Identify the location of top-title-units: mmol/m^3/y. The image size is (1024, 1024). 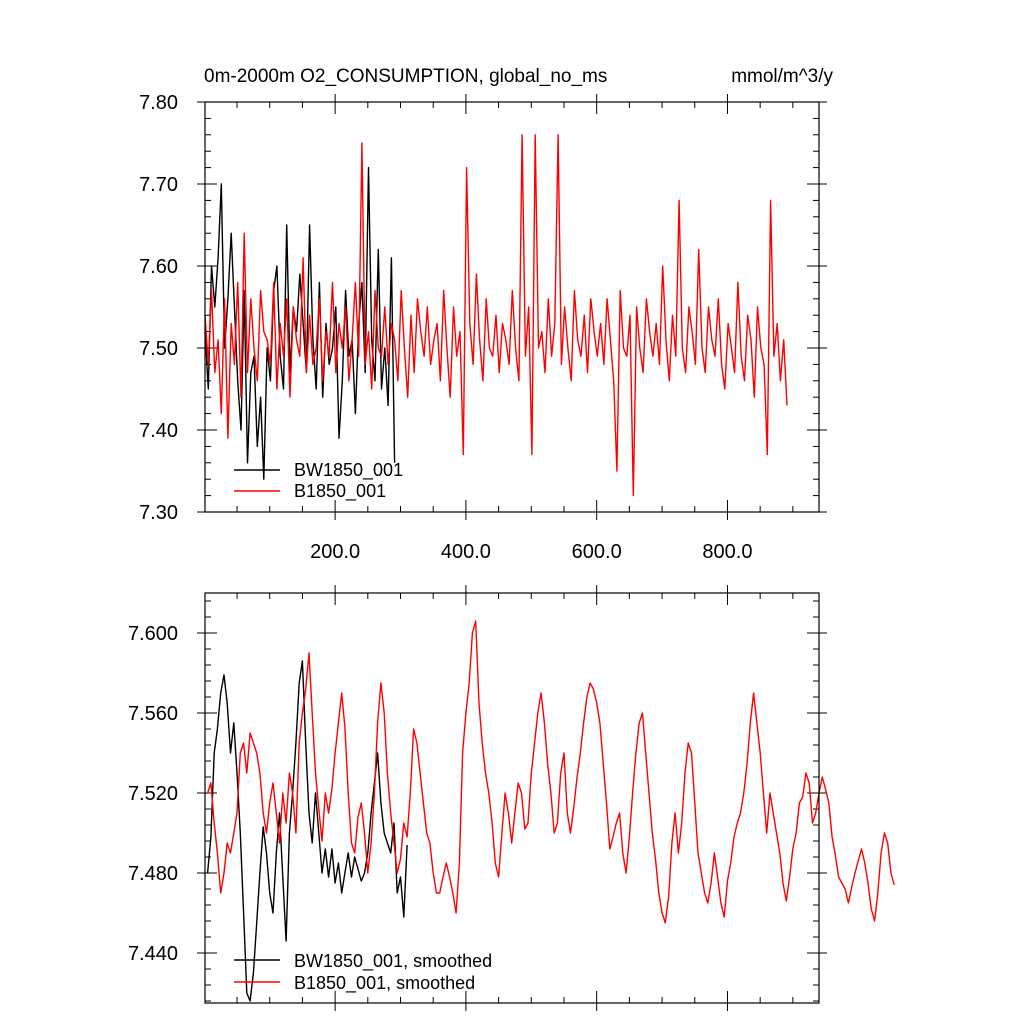
(782, 76).